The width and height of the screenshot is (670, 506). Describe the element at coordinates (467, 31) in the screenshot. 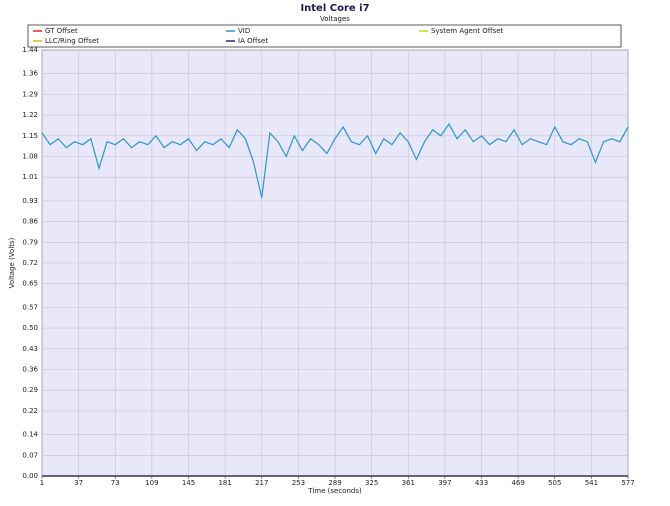

I see `legend-label: System Agent Offset` at that location.